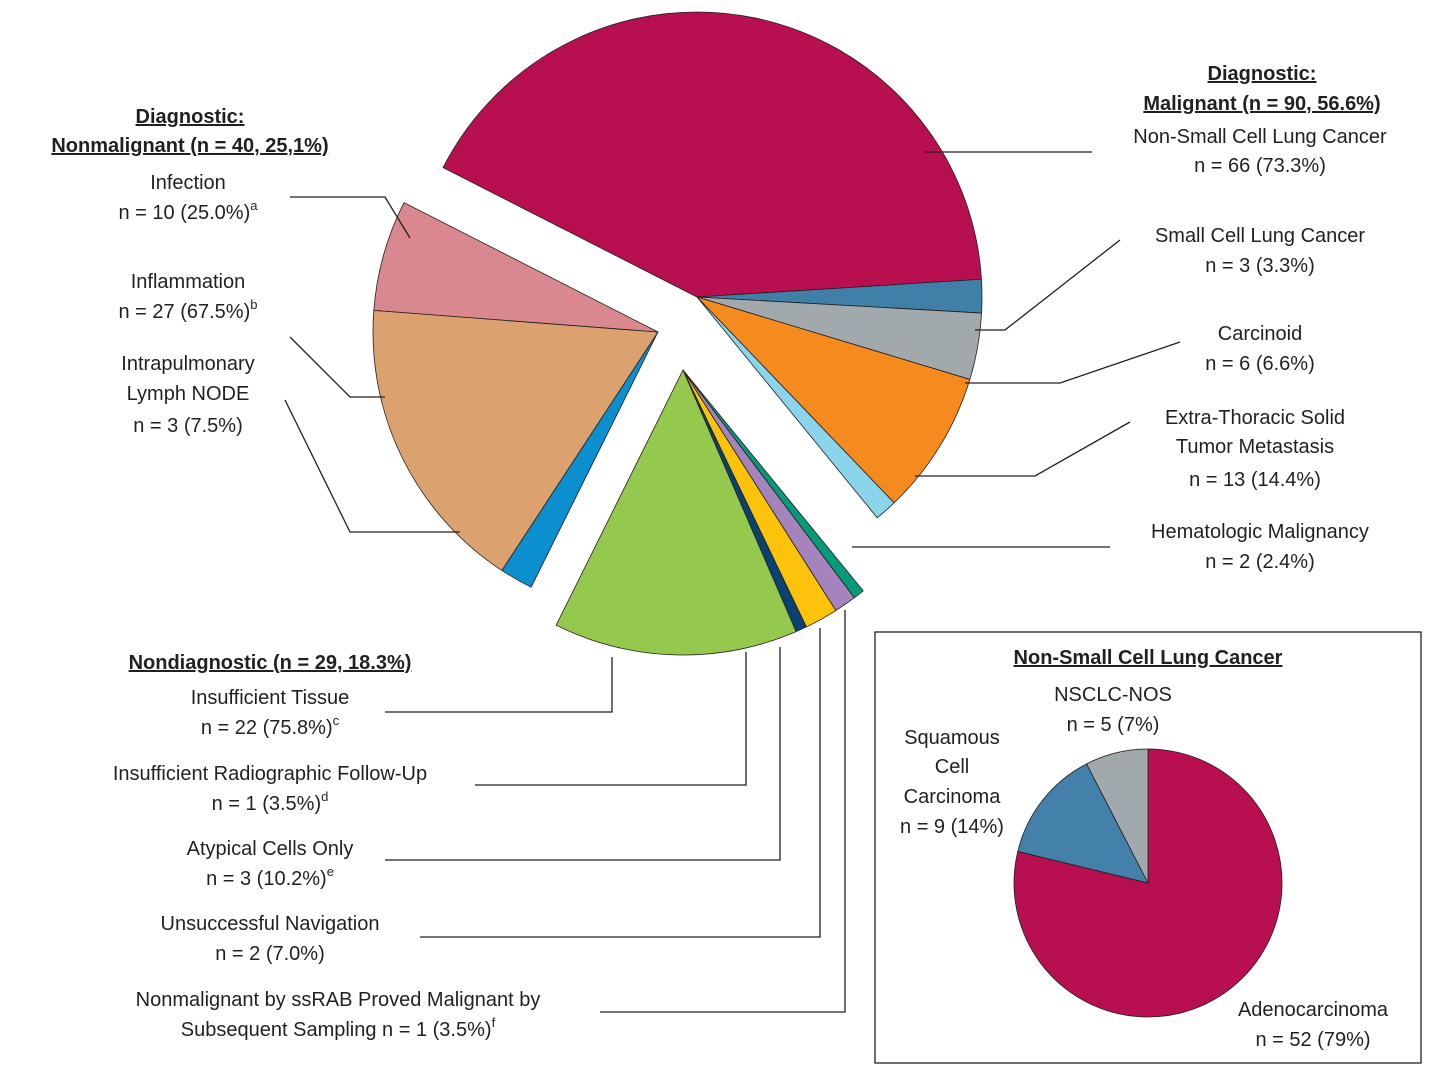  Describe the element at coordinates (267, 728) in the screenshot. I see `insufficient-tissue-value-text: n = 22 (75.8%)` at that location.